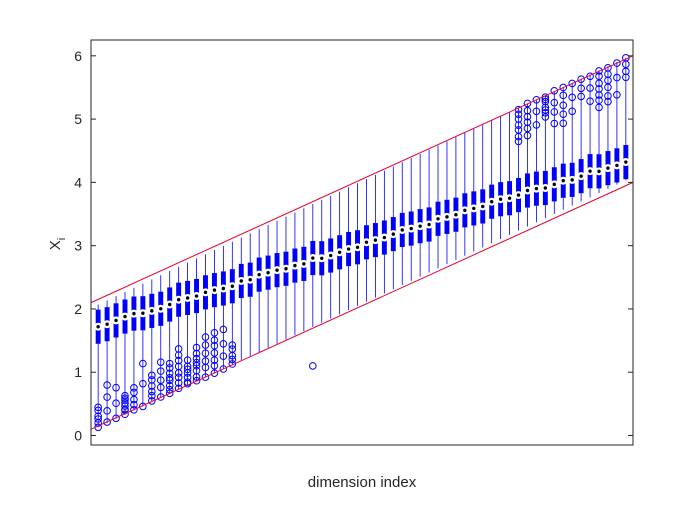  Describe the element at coordinates (62, 239) in the screenshot. I see `y-axis-label-subscript: i` at that location.